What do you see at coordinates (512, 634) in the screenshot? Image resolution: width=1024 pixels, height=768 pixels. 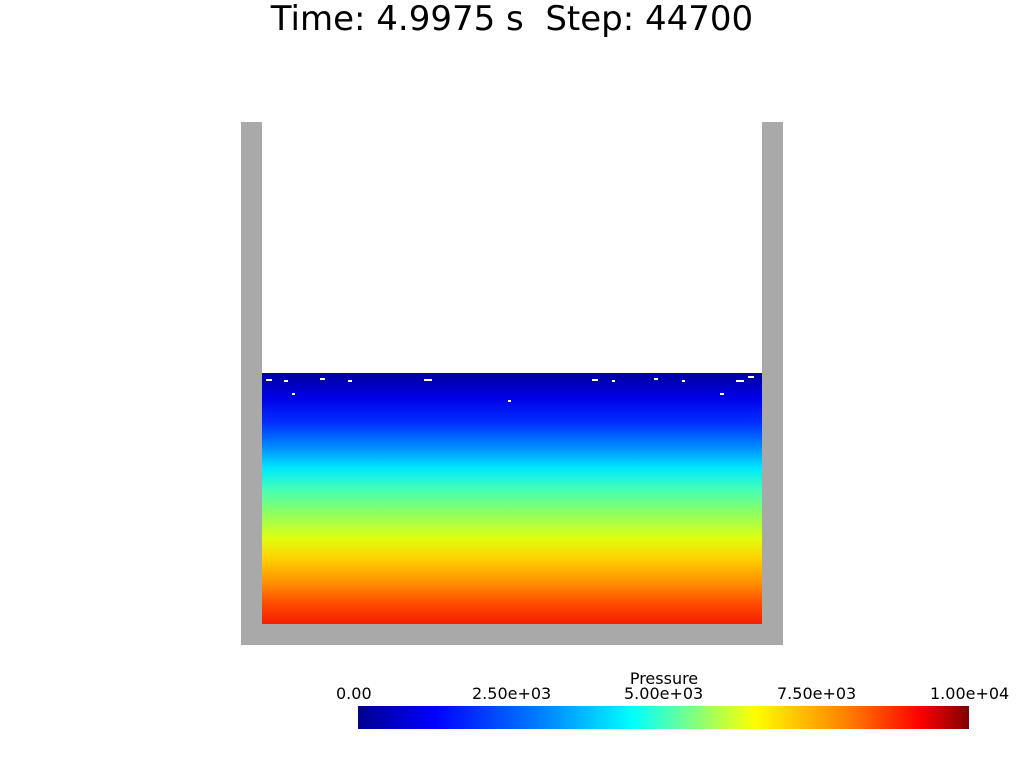 I see `container-bottom-wall` at bounding box center [512, 634].